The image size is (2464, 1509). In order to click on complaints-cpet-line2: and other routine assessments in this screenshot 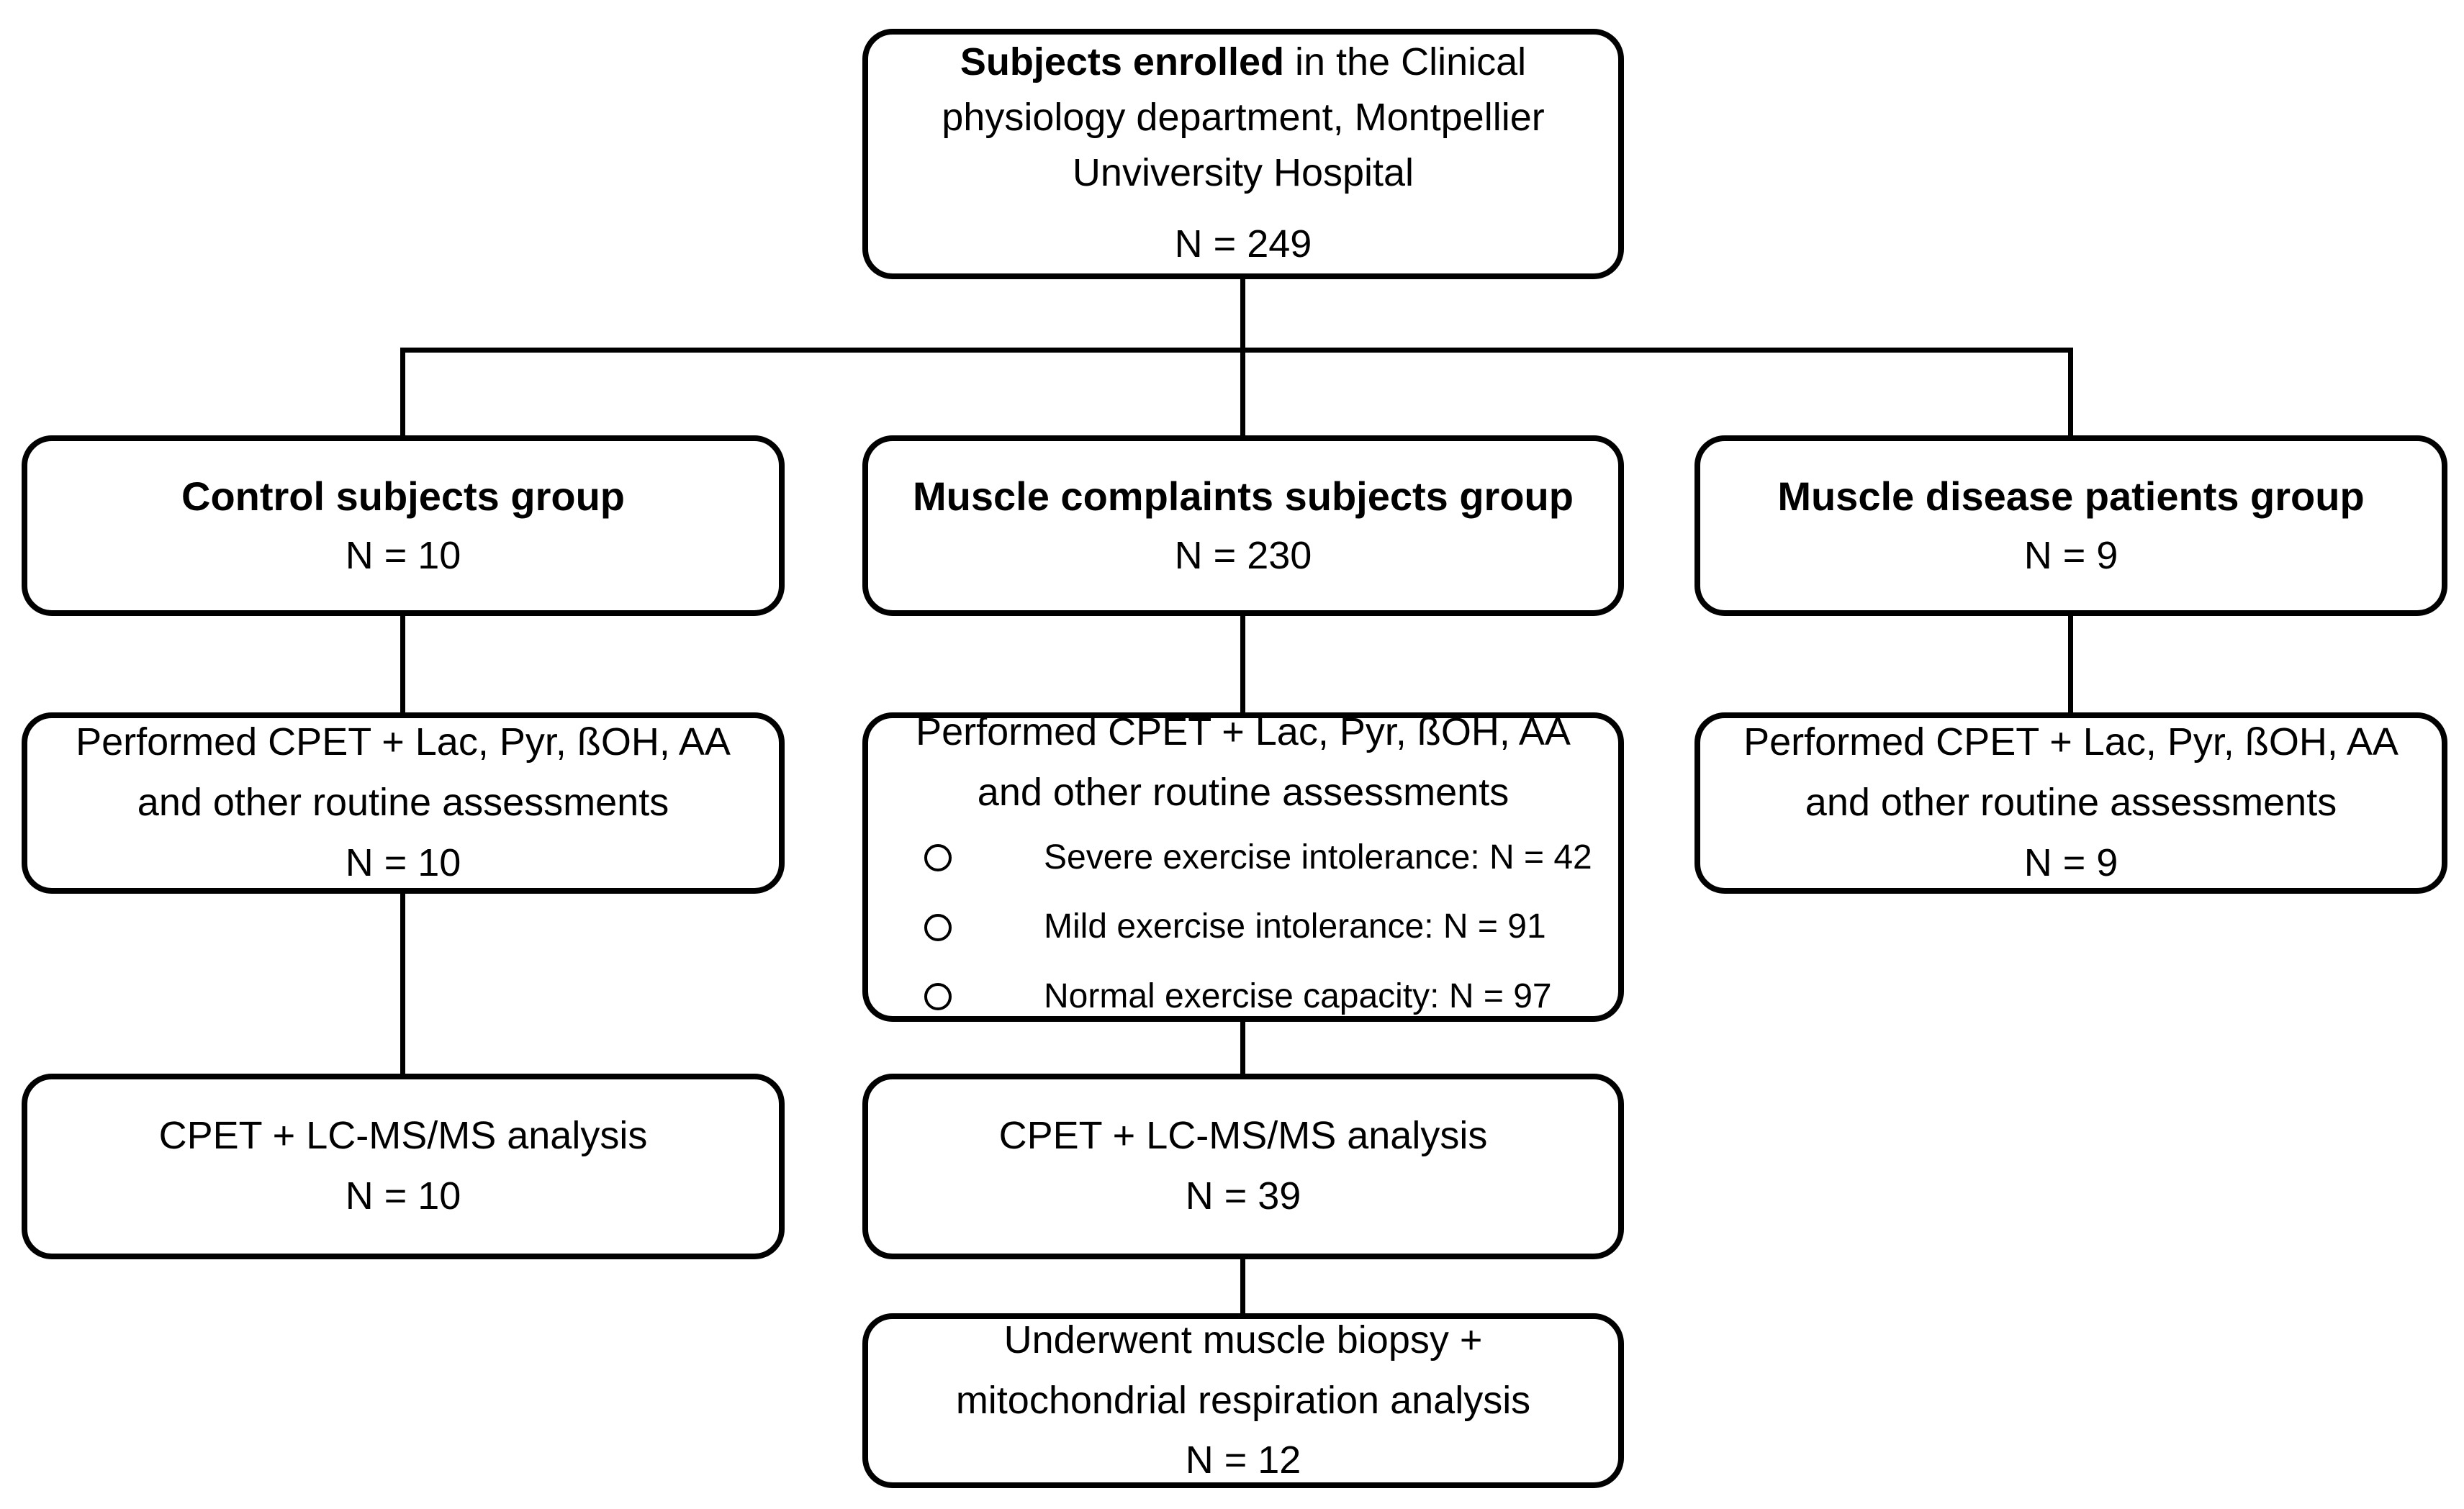, I will do `click(1243, 792)`.